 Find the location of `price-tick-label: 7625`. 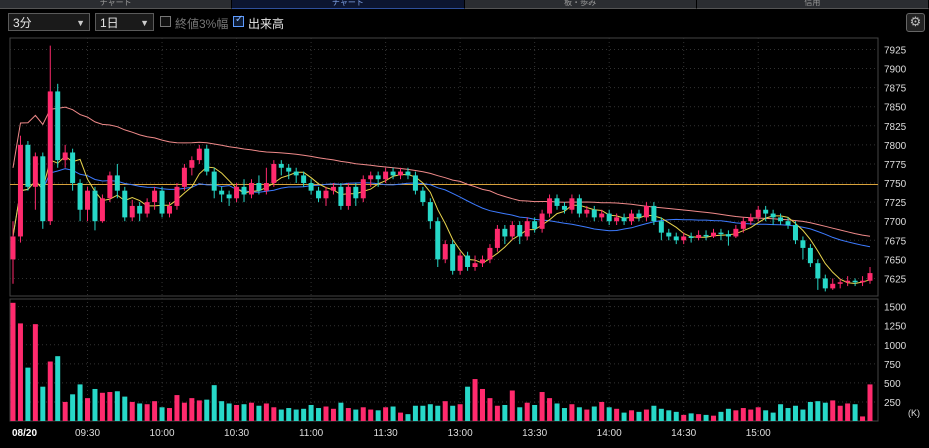

price-tick-label: 7625 is located at coordinates (895, 279).